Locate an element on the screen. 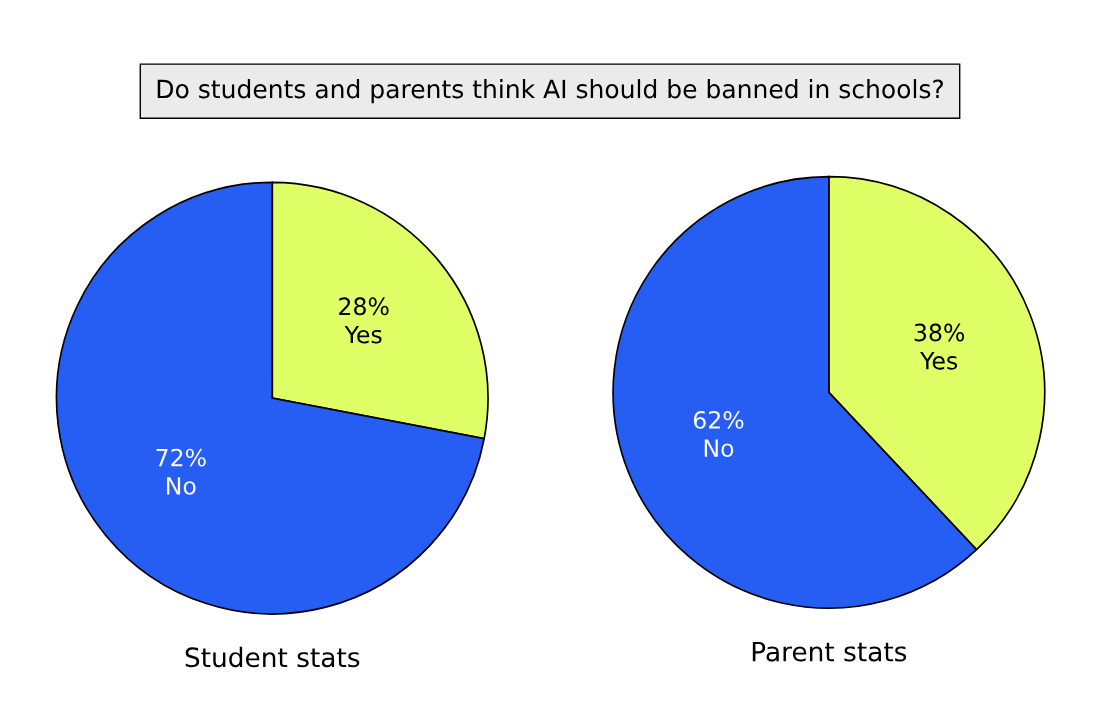 The height and width of the screenshot is (718, 1100). data-label: 28% is located at coordinates (364, 306).